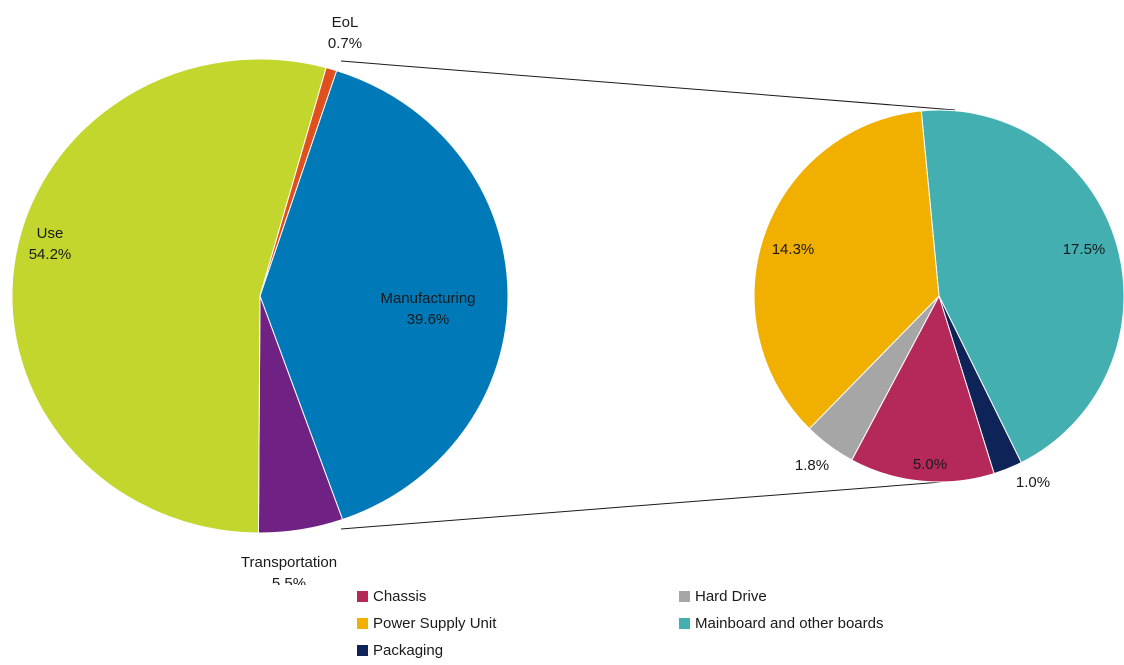 This screenshot has width=1124, height=665. What do you see at coordinates (1022, 286) in the screenshot?
I see `breakdown-pie-slice-mainboard-and-other-boards` at bounding box center [1022, 286].